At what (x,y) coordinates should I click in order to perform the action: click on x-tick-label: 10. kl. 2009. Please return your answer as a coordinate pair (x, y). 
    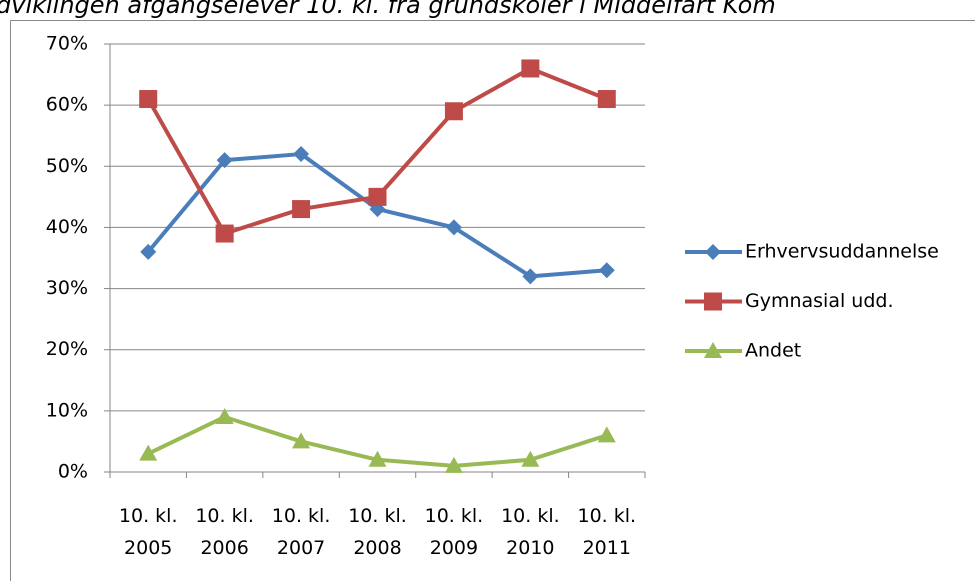
    Looking at the image, I should click on (454, 532).